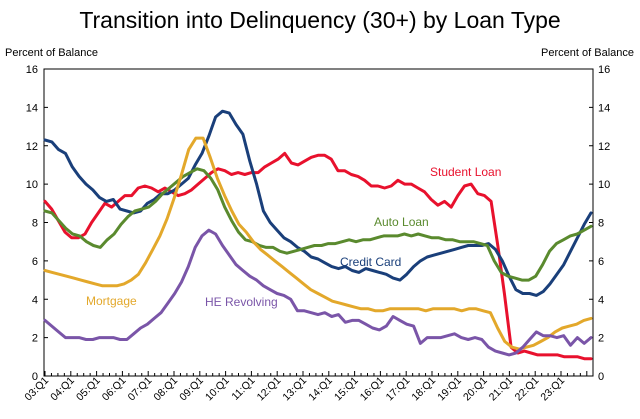 The width and height of the screenshot is (640, 419). Describe the element at coordinates (501, 389) in the screenshot. I see `x-tick-label: 21:Q1` at that location.